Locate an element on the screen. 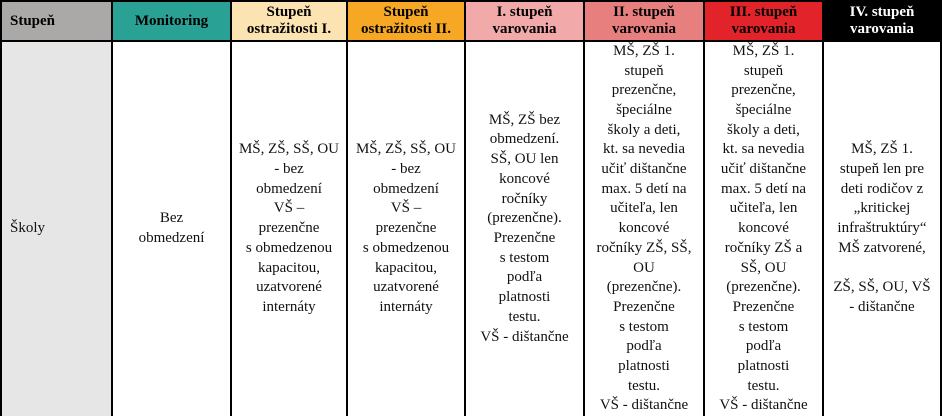 The height and width of the screenshot is (416, 942). header-cell-monitoring: Monitoring is located at coordinates (172, 22).